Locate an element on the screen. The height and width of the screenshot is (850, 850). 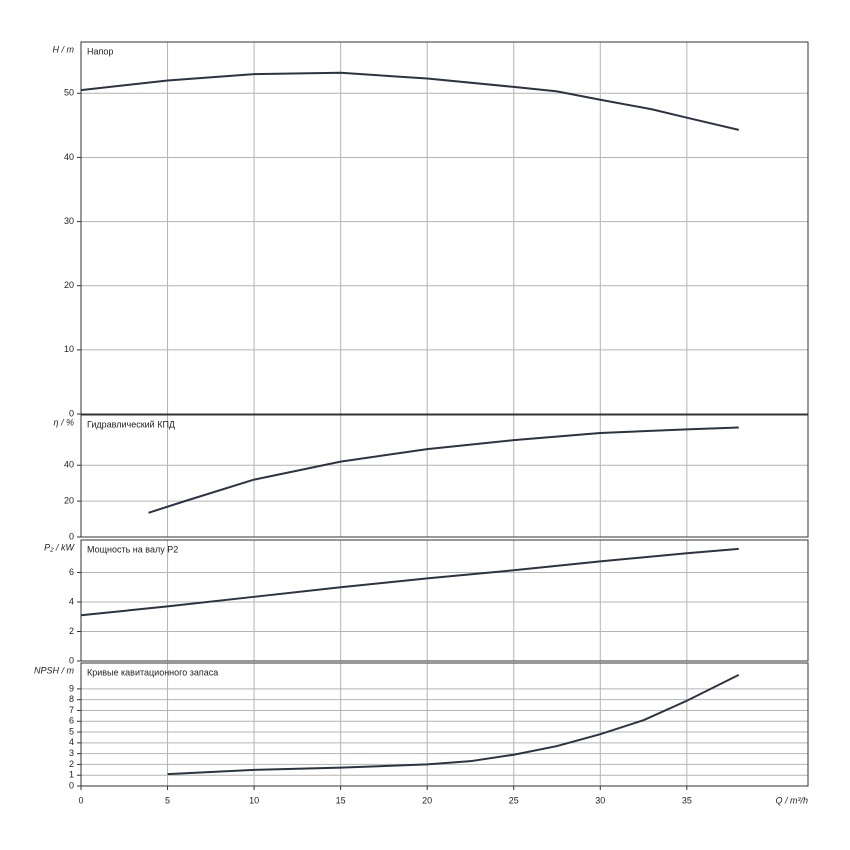
y-axis-label: NPSH / m is located at coordinates (54, 670).